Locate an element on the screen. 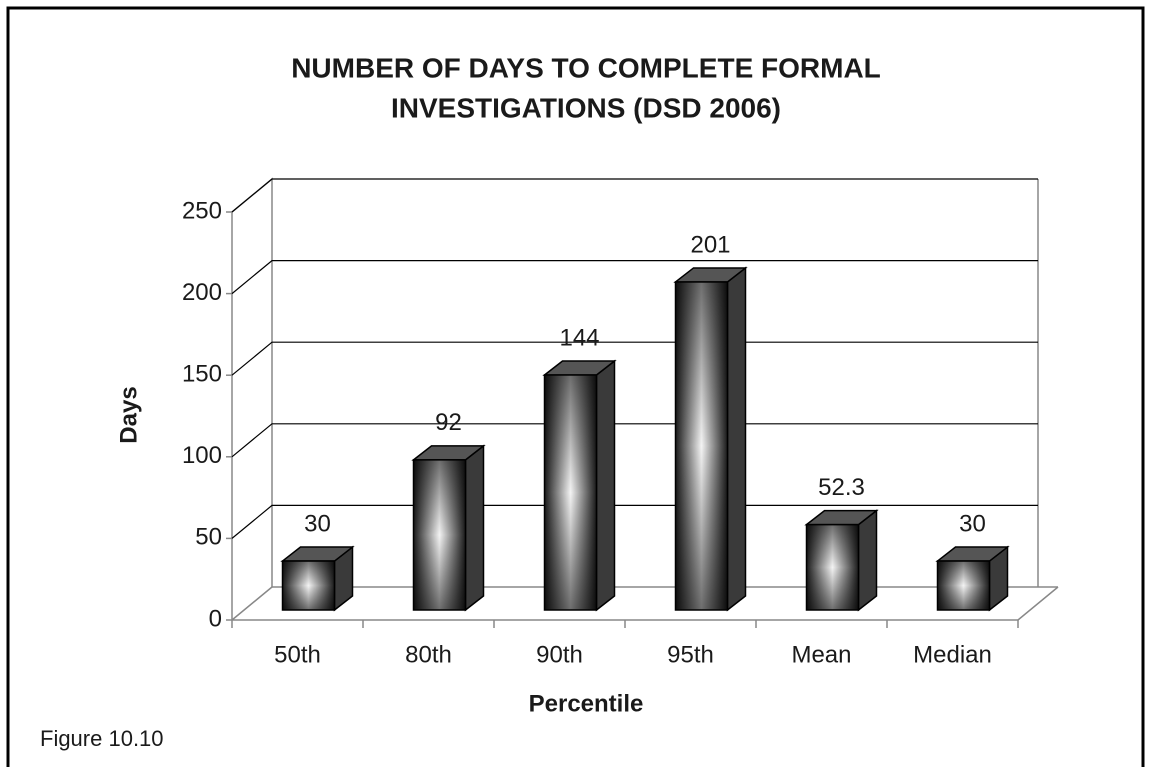  floor is located at coordinates (645, 603).